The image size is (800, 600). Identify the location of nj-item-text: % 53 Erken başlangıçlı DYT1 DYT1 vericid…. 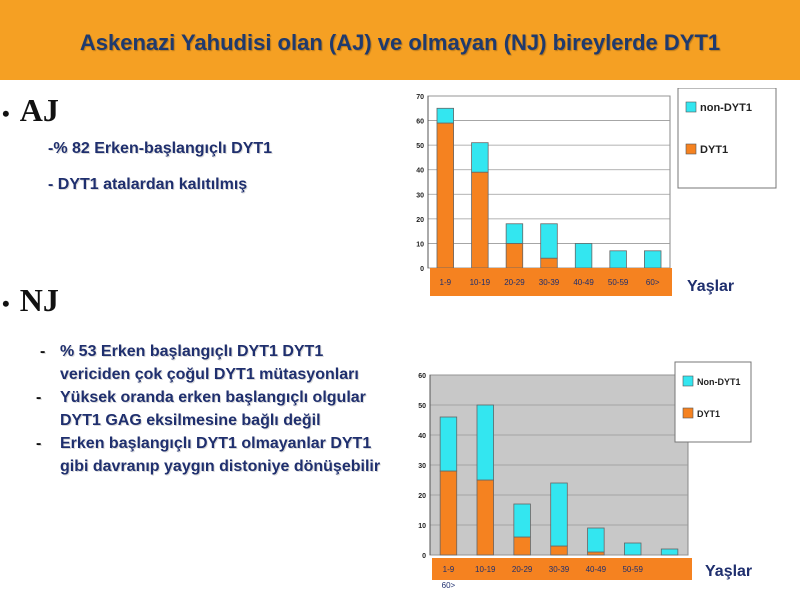
(209, 363).